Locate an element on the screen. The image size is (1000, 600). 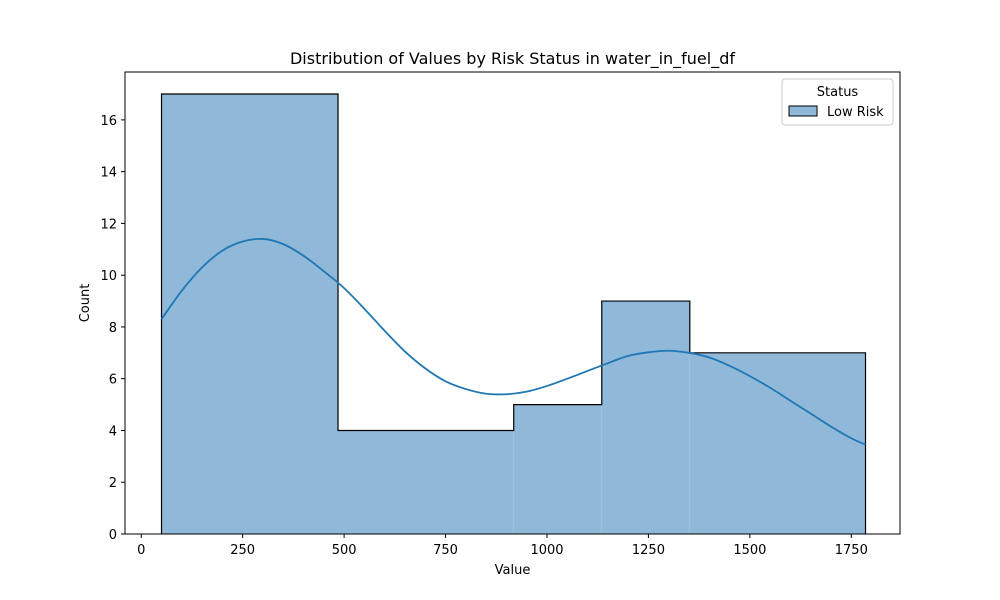
x-tick-label-500: 500 is located at coordinates (344, 550).